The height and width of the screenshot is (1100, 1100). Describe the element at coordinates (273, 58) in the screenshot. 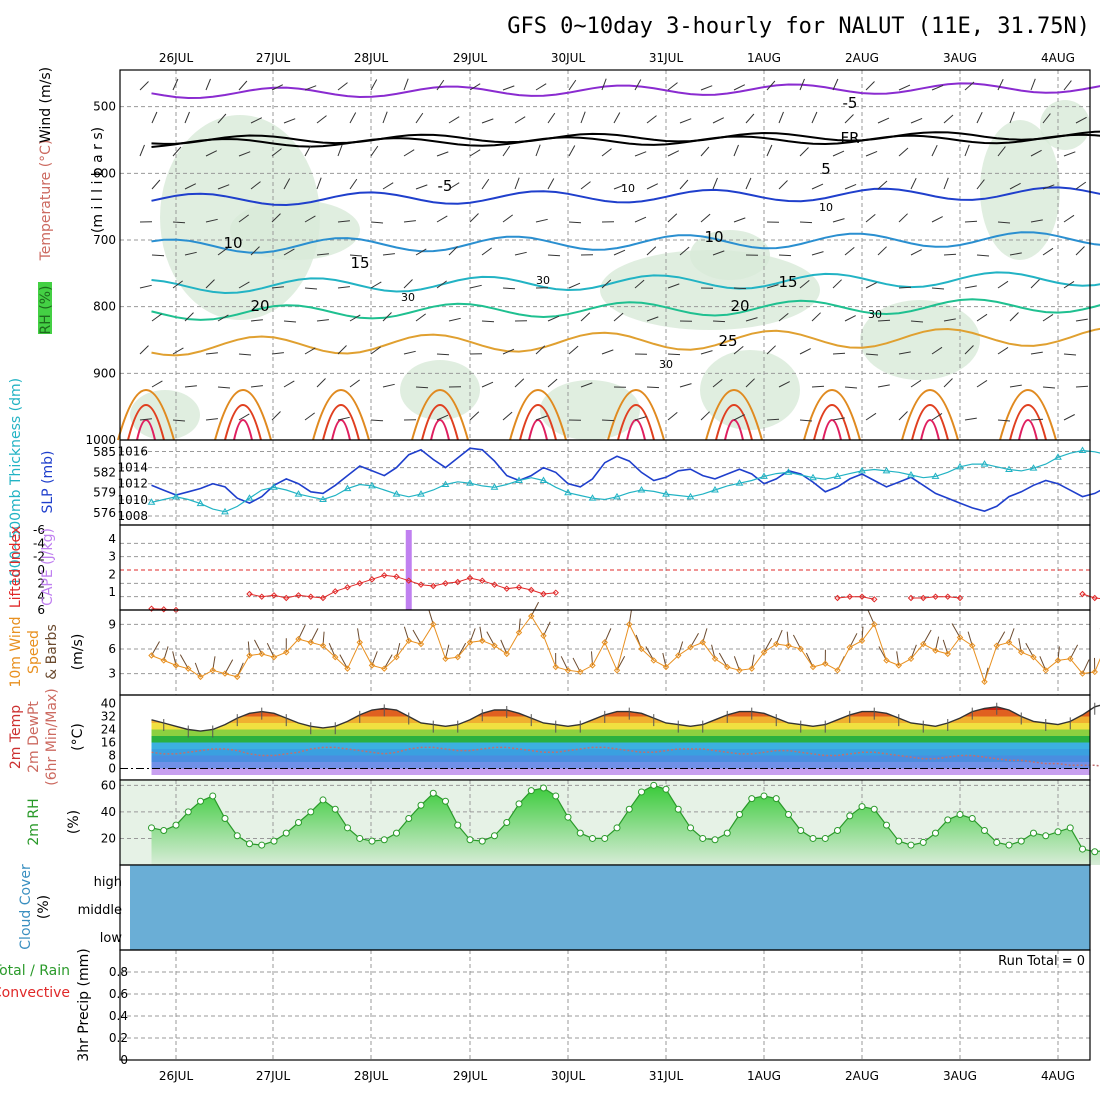

I see `top-date-label: 27JUL` at that location.